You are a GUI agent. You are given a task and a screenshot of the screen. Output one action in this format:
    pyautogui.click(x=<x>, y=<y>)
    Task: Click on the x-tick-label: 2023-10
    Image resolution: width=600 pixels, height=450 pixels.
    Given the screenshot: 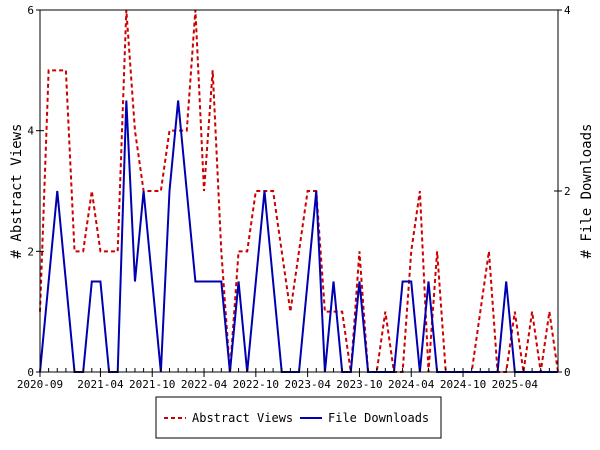 What is the action you would take?
    pyautogui.click(x=359, y=384)
    